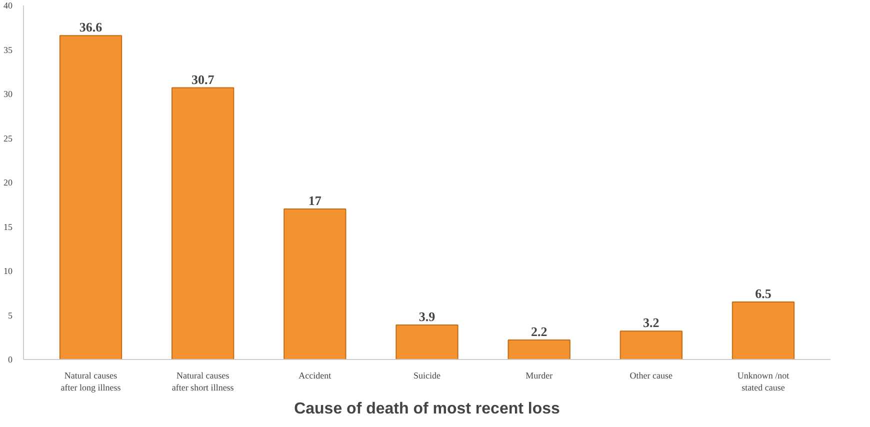  What do you see at coordinates (763, 381) in the screenshot?
I see `x-tick-label: Unknown /not stated cause` at bounding box center [763, 381].